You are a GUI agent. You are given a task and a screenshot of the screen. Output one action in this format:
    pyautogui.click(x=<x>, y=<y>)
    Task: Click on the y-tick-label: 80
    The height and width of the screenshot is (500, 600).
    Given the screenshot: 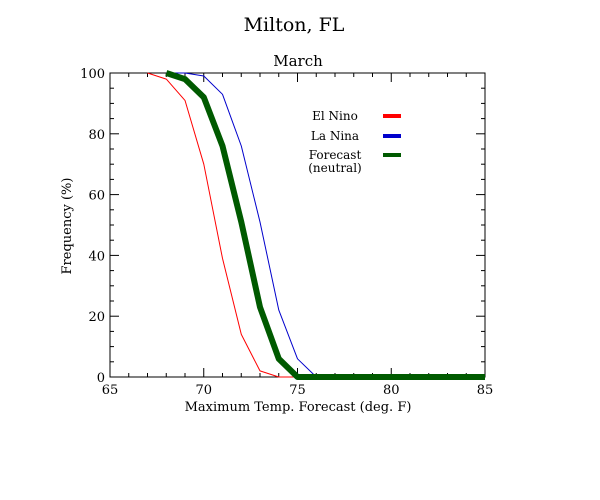 What is the action you would take?
    pyautogui.click(x=96, y=135)
    